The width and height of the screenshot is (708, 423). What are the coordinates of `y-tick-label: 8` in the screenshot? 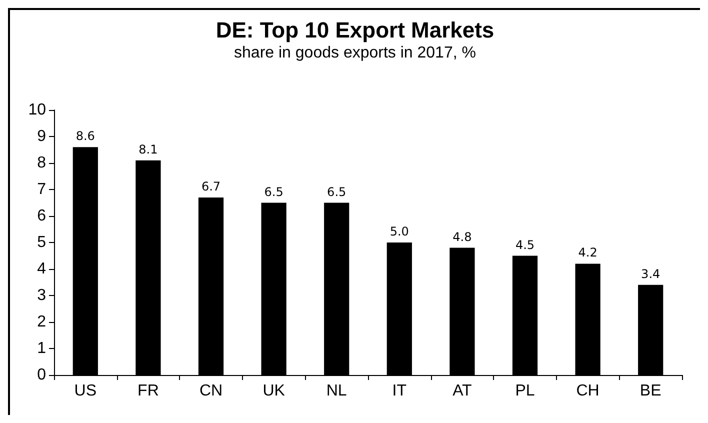 It's located at (41, 163).